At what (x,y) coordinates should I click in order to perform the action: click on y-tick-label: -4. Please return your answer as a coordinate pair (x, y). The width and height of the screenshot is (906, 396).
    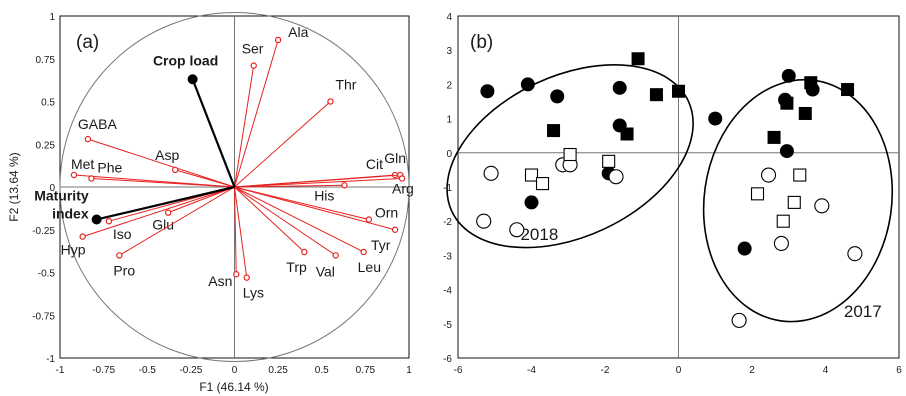
    Looking at the image, I should click on (447, 291).